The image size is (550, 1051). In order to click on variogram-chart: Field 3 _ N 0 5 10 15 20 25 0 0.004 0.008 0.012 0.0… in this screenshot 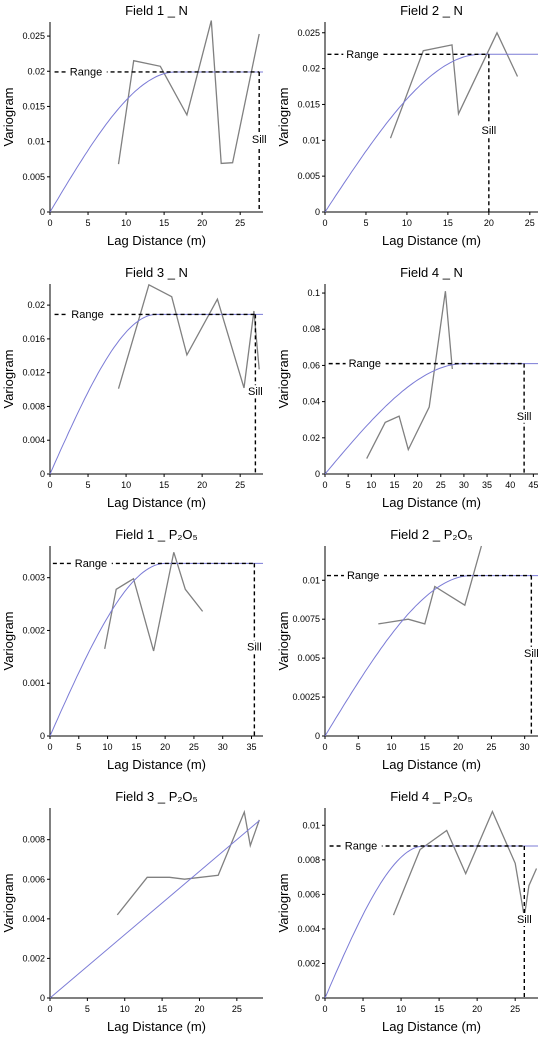, I will do `click(133, 387)`.